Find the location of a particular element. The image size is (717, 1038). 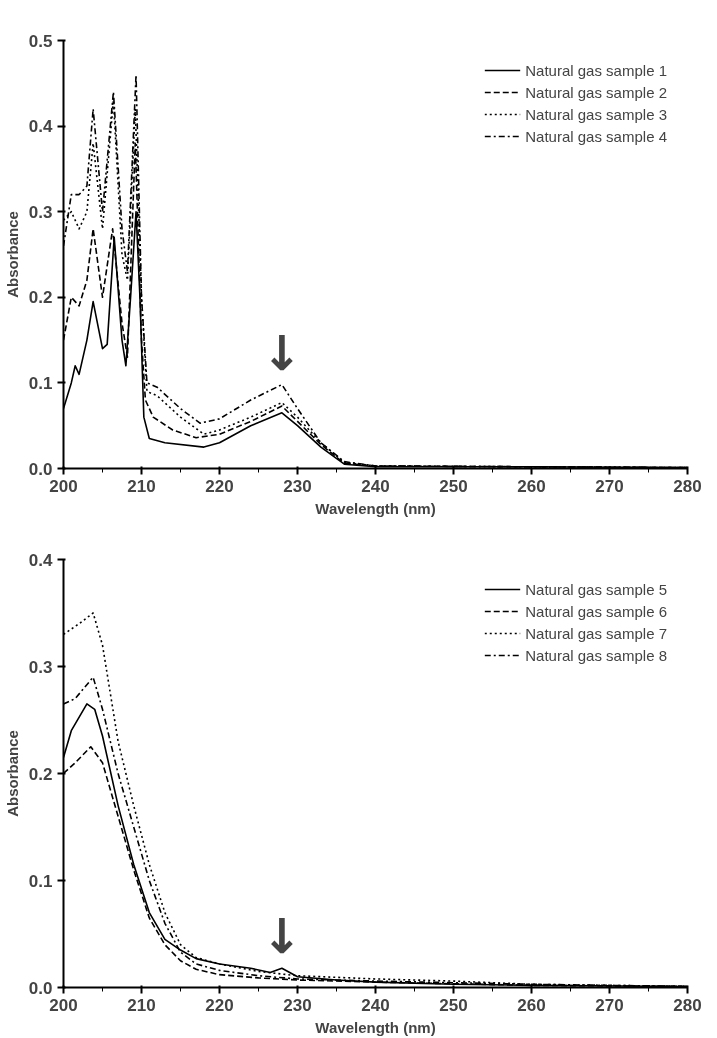

legend-label: Natural gas sample 2 is located at coordinates (596, 92).